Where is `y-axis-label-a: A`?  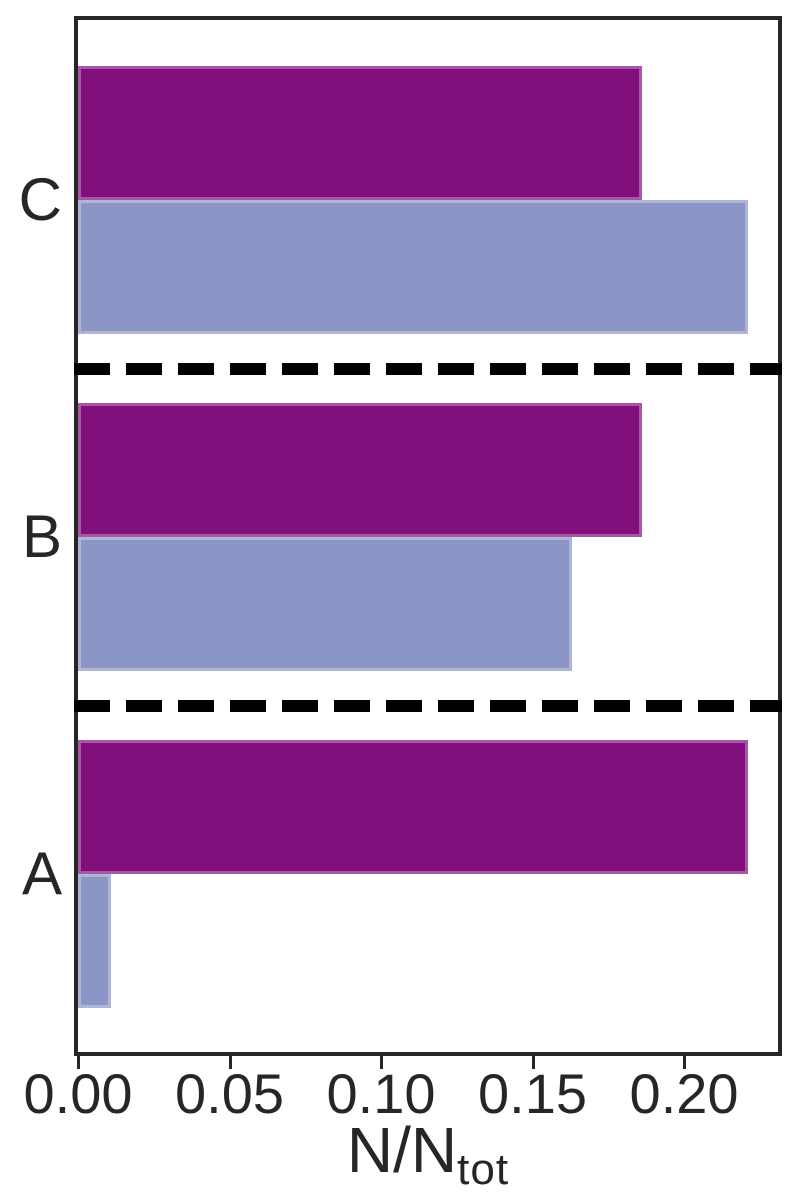 y-axis-label-a: A is located at coordinates (41, 873).